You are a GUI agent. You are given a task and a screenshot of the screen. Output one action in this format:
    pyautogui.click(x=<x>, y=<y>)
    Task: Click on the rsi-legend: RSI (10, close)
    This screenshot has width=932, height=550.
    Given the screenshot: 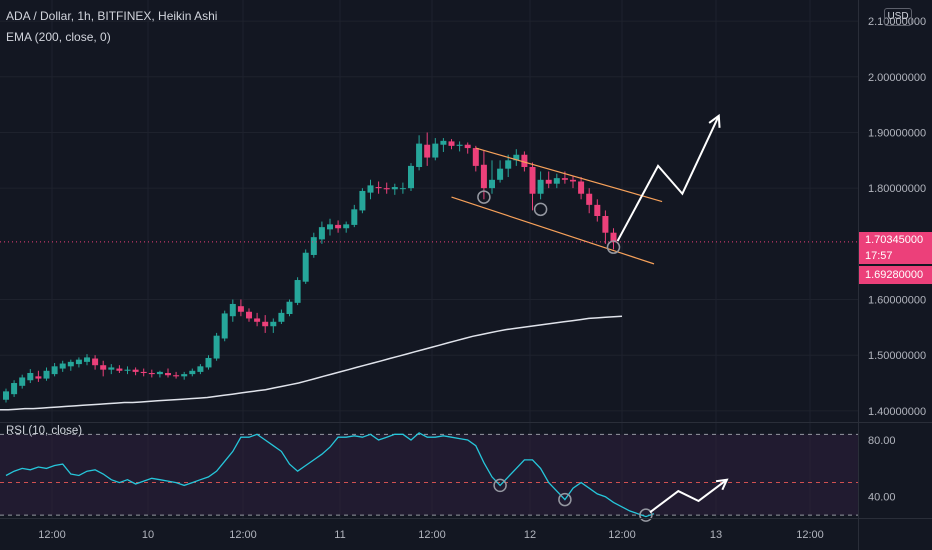 What is the action you would take?
    pyautogui.click(x=44, y=431)
    